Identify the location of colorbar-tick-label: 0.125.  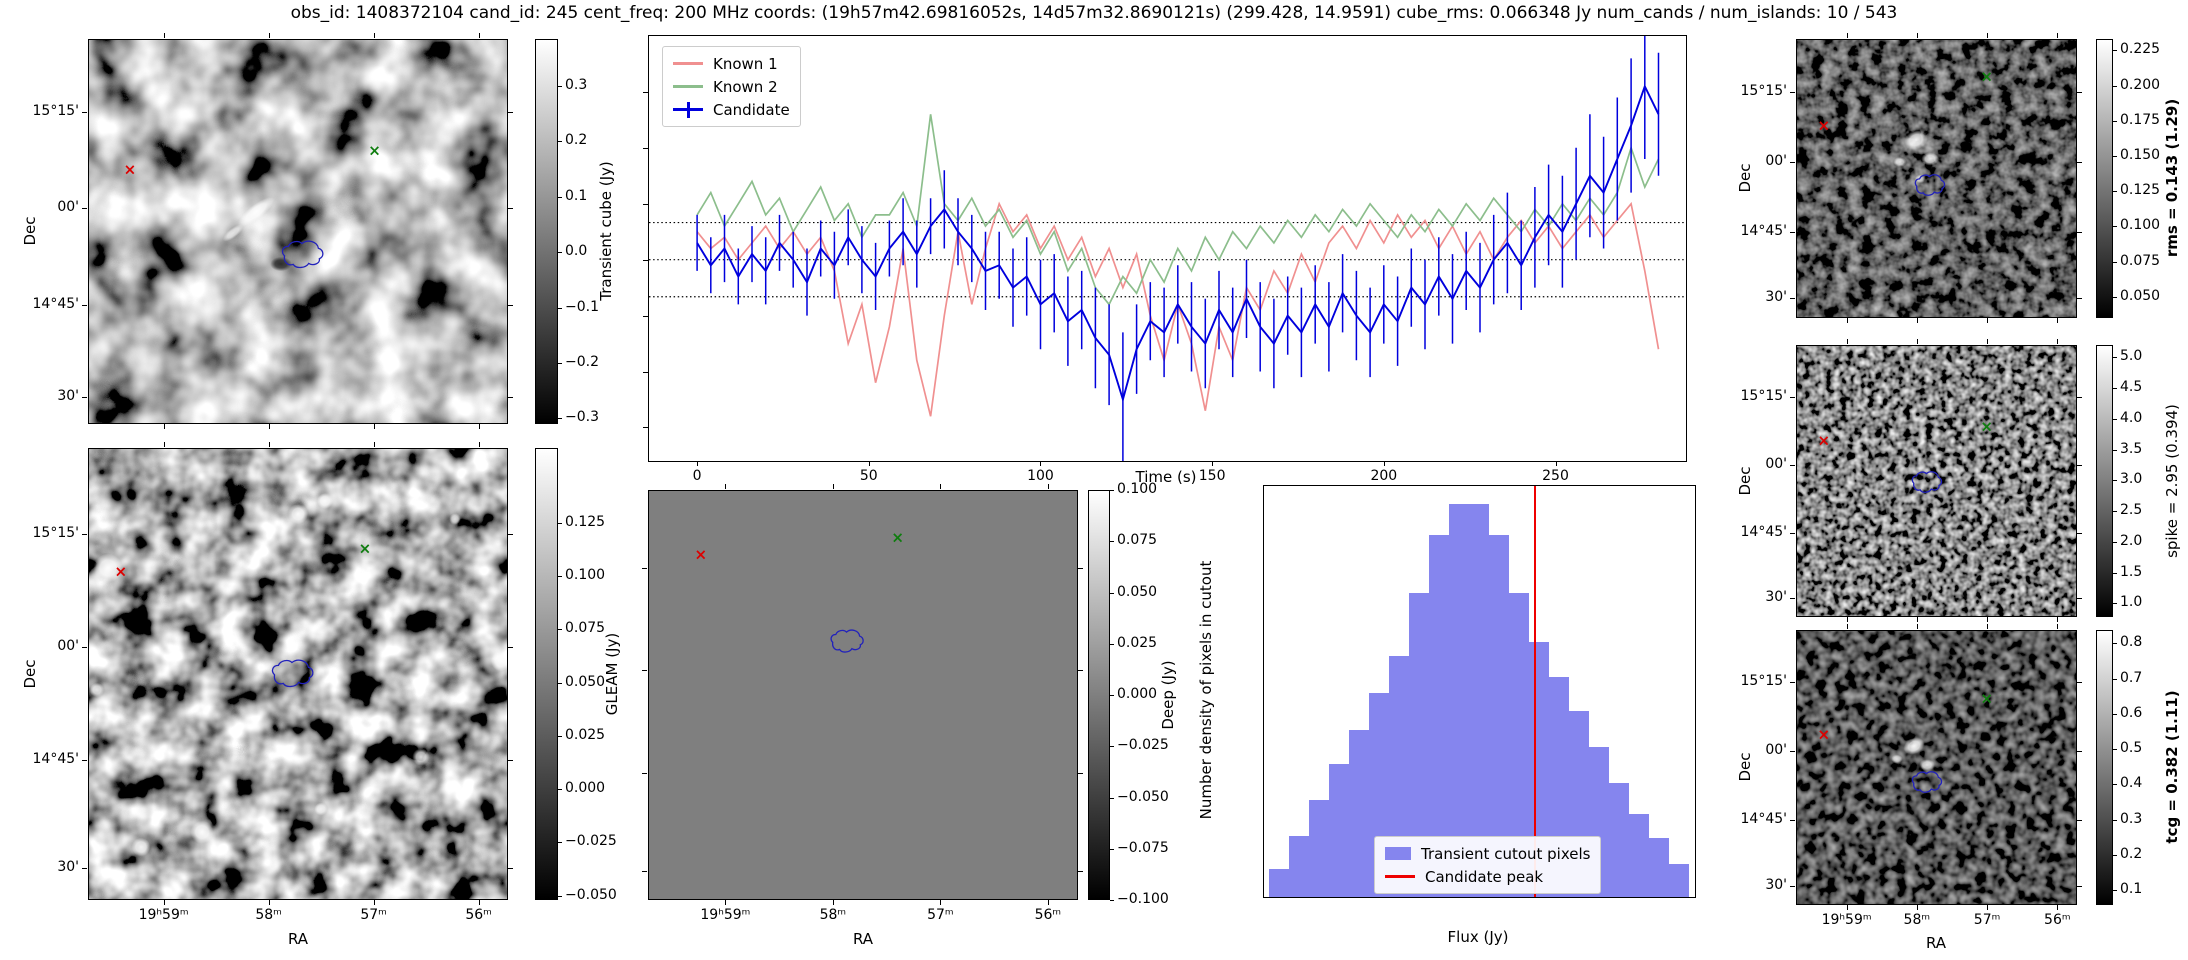
(2140, 190).